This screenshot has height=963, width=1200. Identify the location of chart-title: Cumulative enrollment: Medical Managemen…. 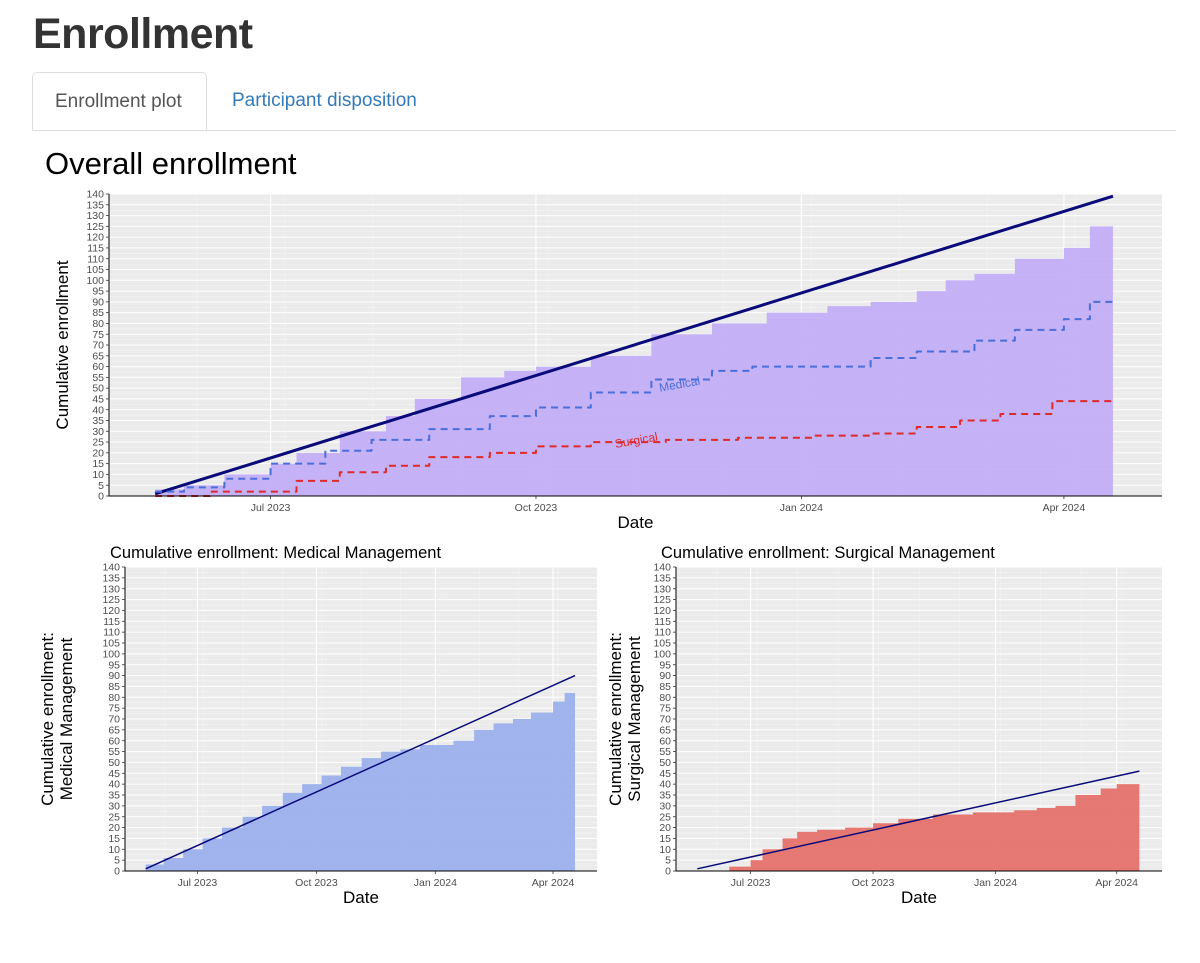
(275, 553).